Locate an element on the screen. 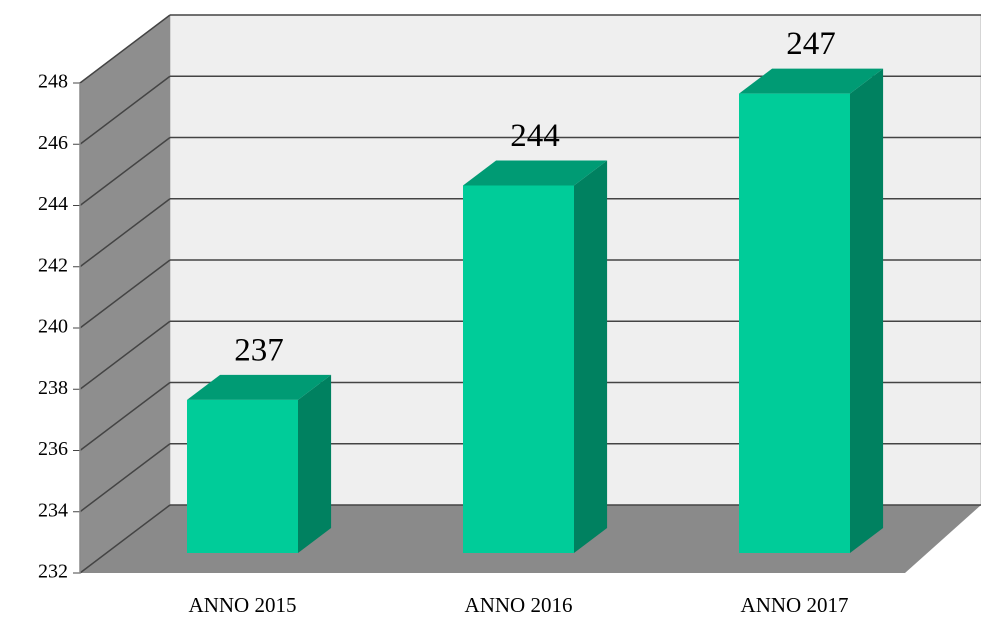 The width and height of the screenshot is (981, 619). value-label: 247 is located at coordinates (811, 44).